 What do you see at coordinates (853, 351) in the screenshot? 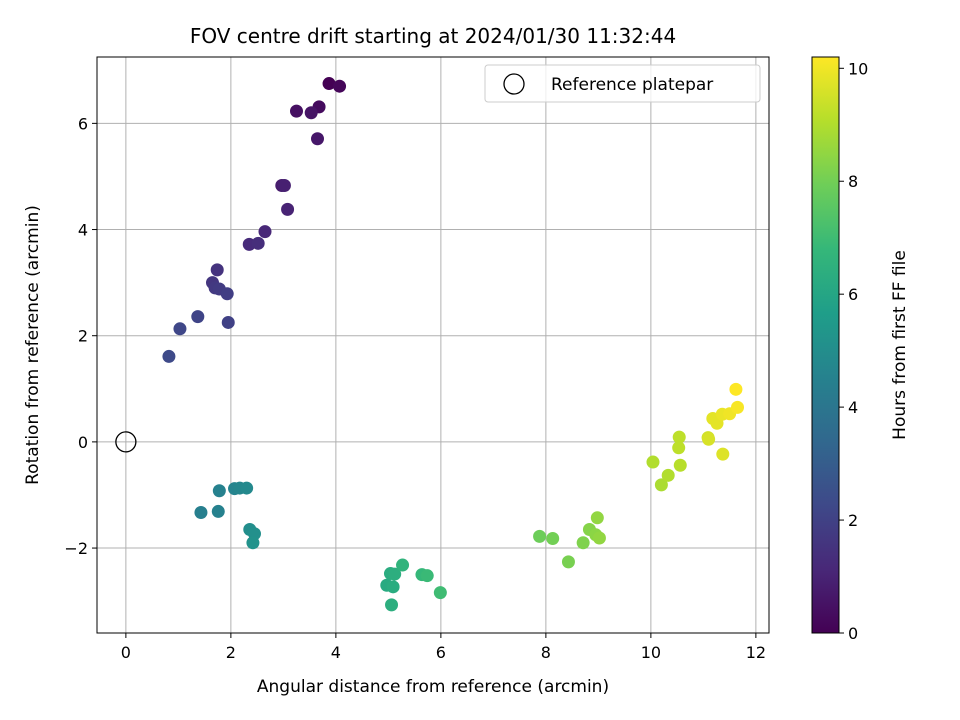
I see `colorbar-ticks: 0 2 4 6 8 10` at bounding box center [853, 351].